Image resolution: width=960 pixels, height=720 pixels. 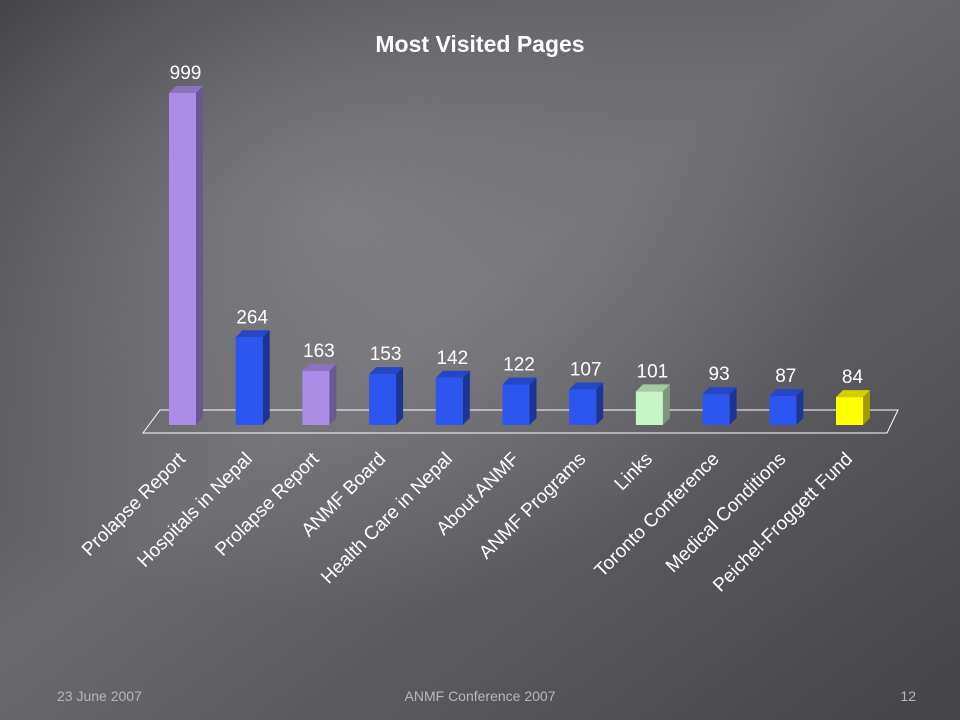 I want to click on data-label: 264, so click(x=252, y=317).